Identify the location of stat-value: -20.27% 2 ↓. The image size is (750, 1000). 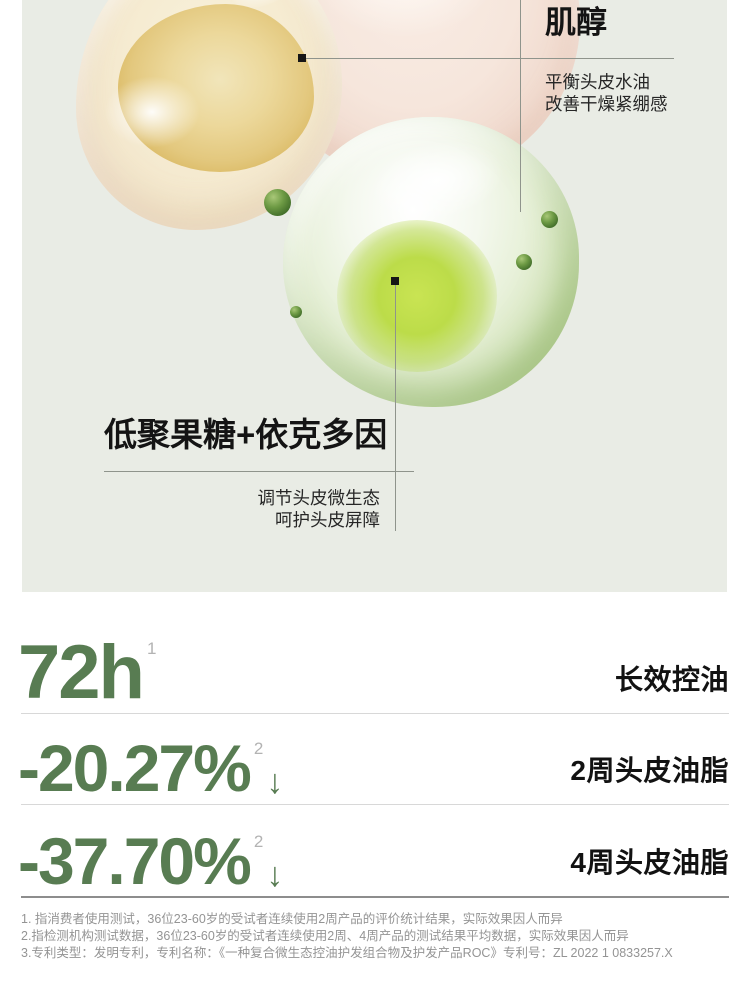
(151, 768).